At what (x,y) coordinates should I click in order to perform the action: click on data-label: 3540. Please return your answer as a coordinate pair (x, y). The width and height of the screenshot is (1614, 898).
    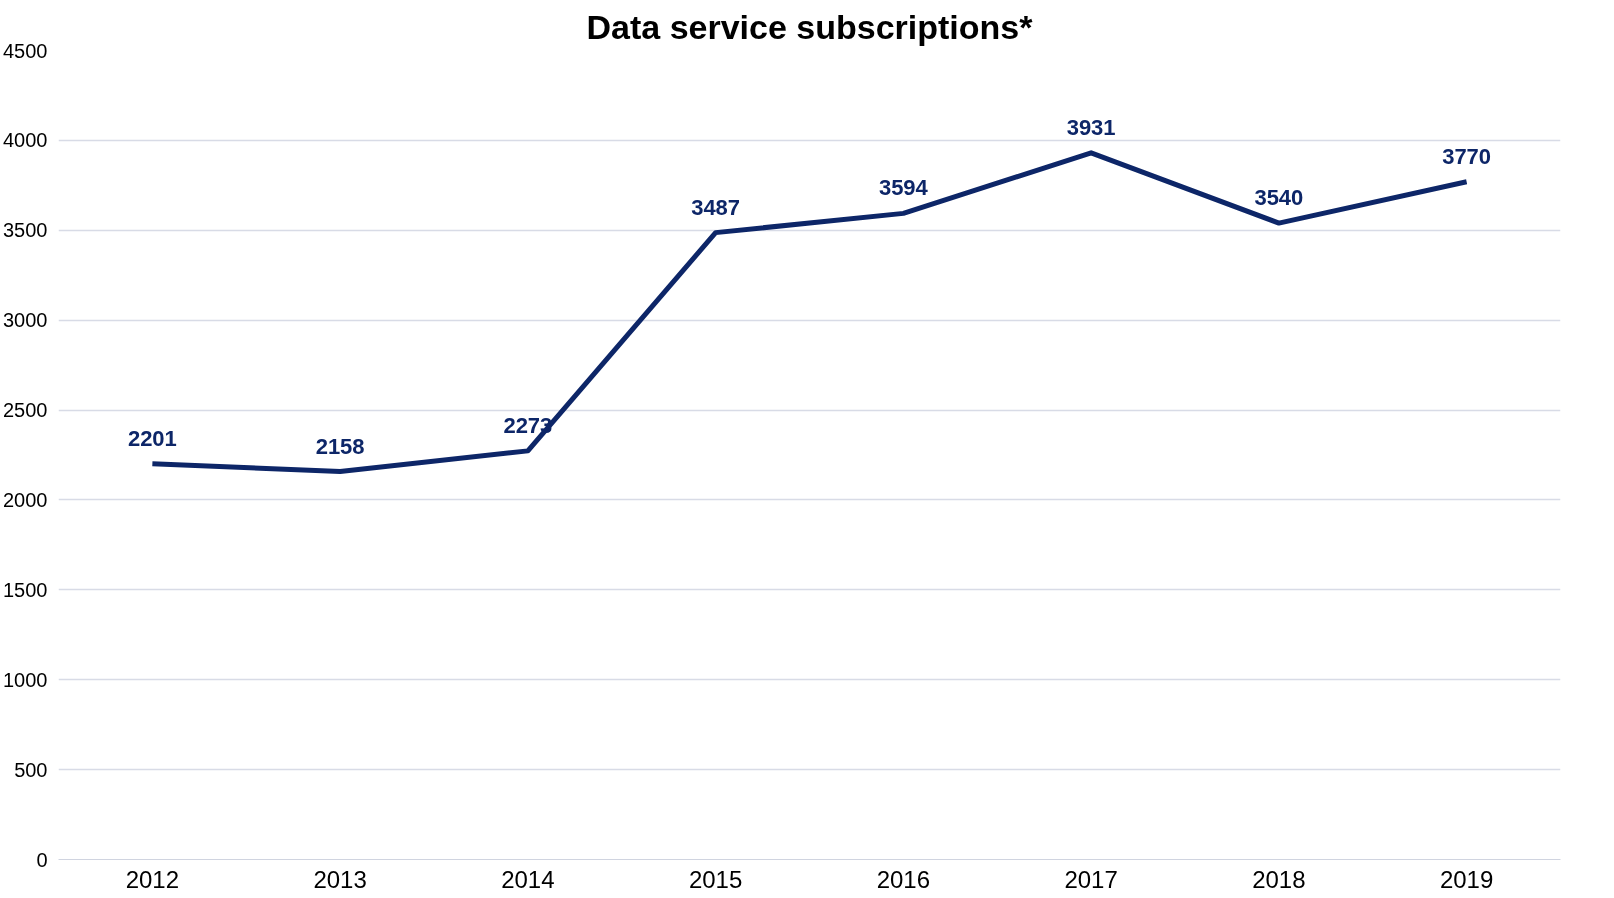
    Looking at the image, I should click on (1279, 198).